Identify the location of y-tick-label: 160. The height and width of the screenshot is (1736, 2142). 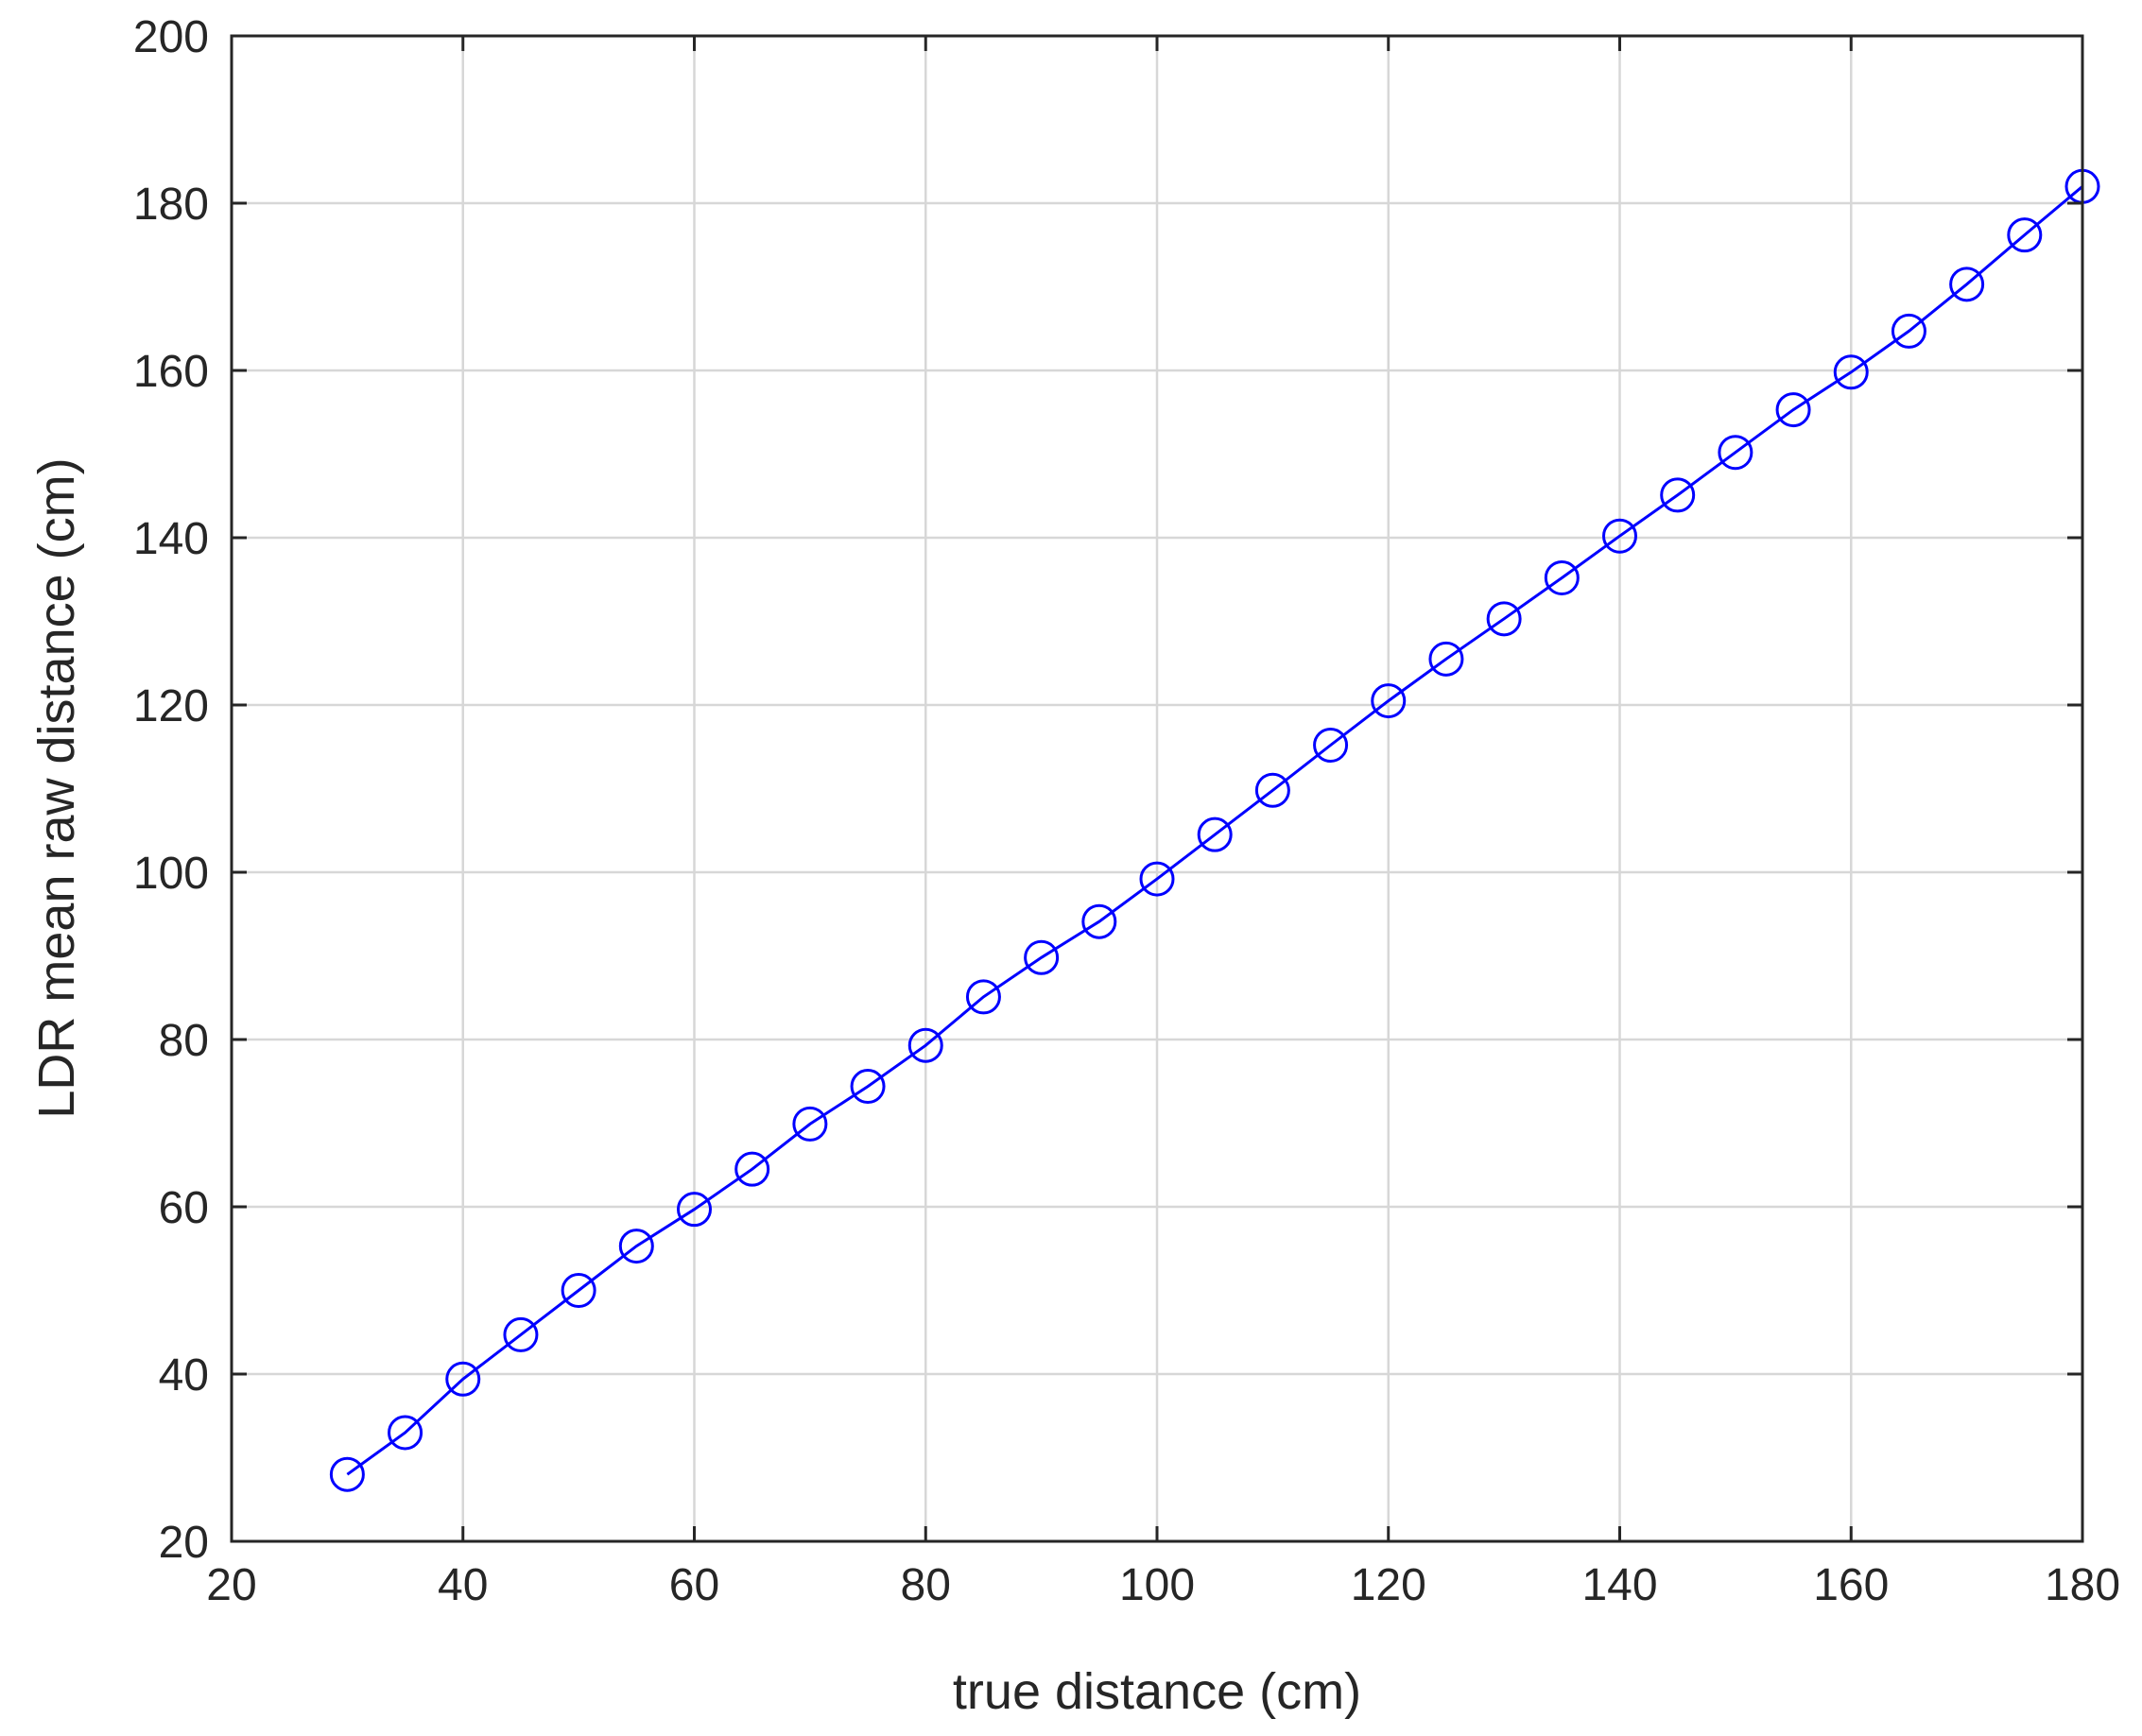
(171, 372).